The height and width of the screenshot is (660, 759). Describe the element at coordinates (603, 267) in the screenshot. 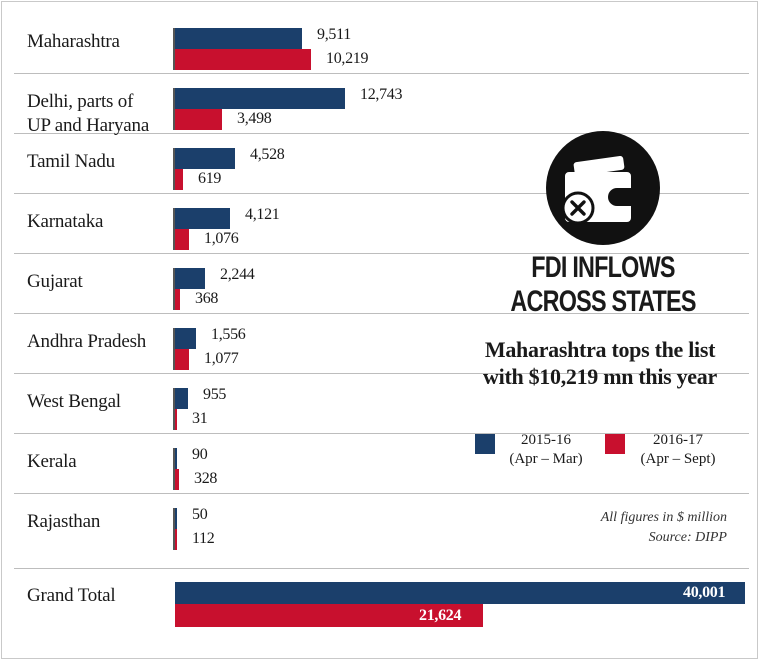

I see `title-line-1: FDI INFLOWS` at that location.